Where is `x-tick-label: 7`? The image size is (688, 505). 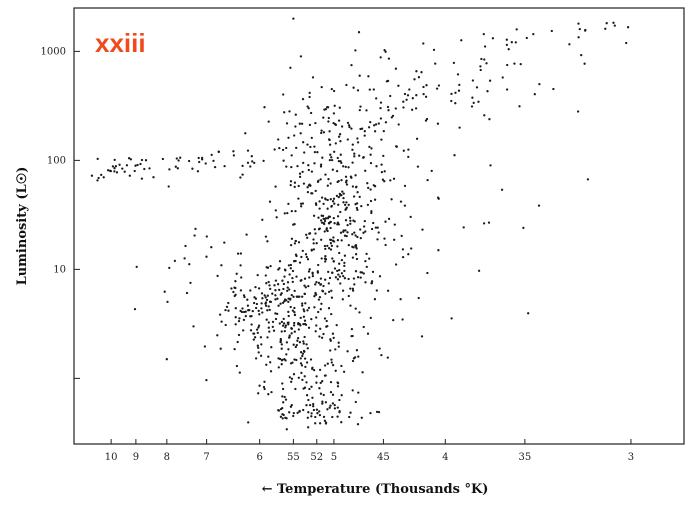 x-tick-label: 7 is located at coordinates (206, 457).